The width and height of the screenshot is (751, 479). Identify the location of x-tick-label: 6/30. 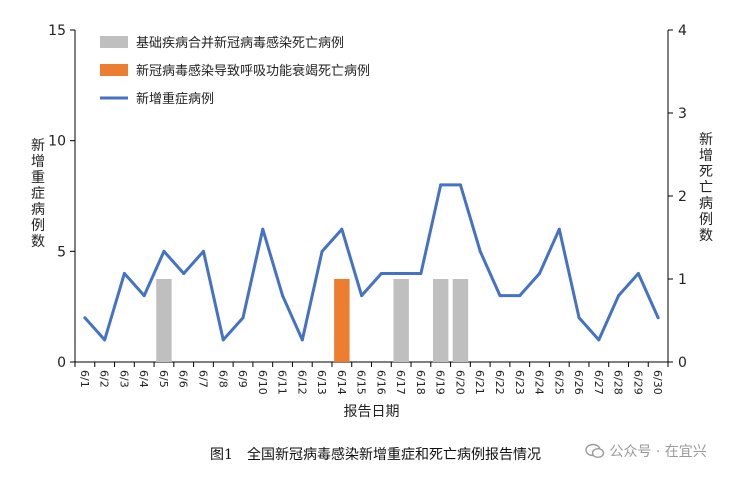
(657, 382).